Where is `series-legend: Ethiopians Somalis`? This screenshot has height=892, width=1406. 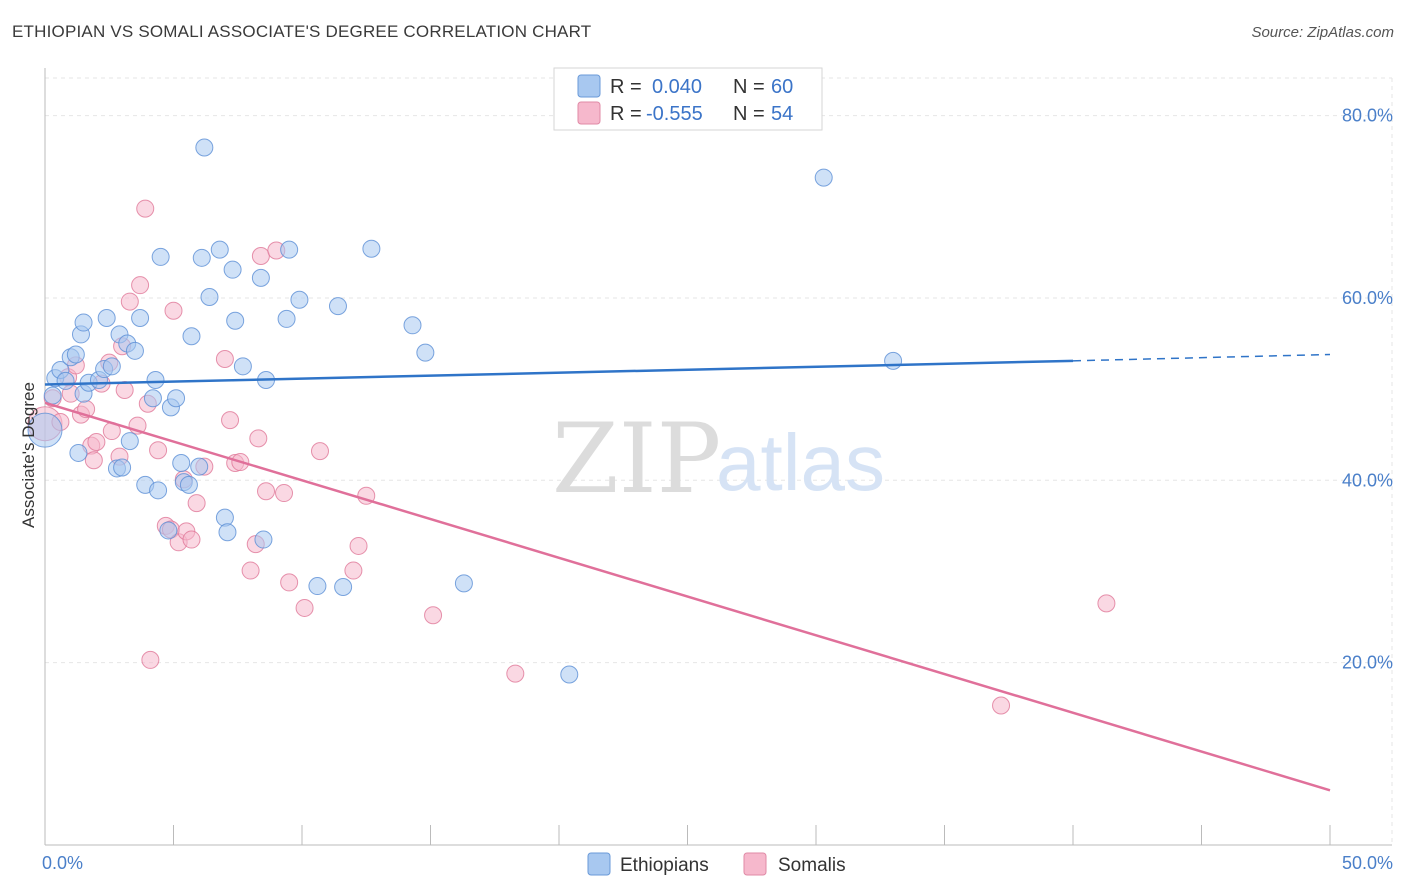 series-legend: Ethiopians Somalis is located at coordinates (716, 864).